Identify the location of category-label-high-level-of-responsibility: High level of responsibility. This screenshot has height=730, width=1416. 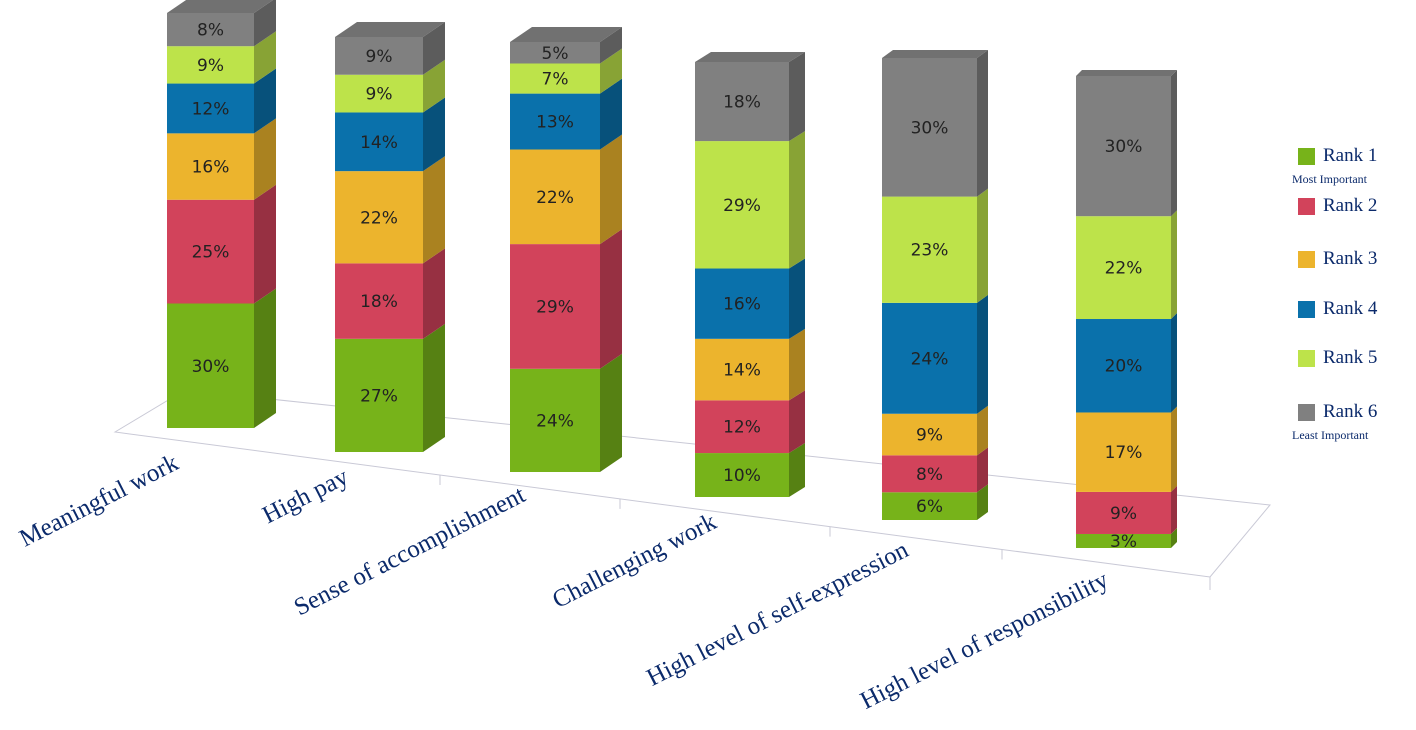
(984, 640).